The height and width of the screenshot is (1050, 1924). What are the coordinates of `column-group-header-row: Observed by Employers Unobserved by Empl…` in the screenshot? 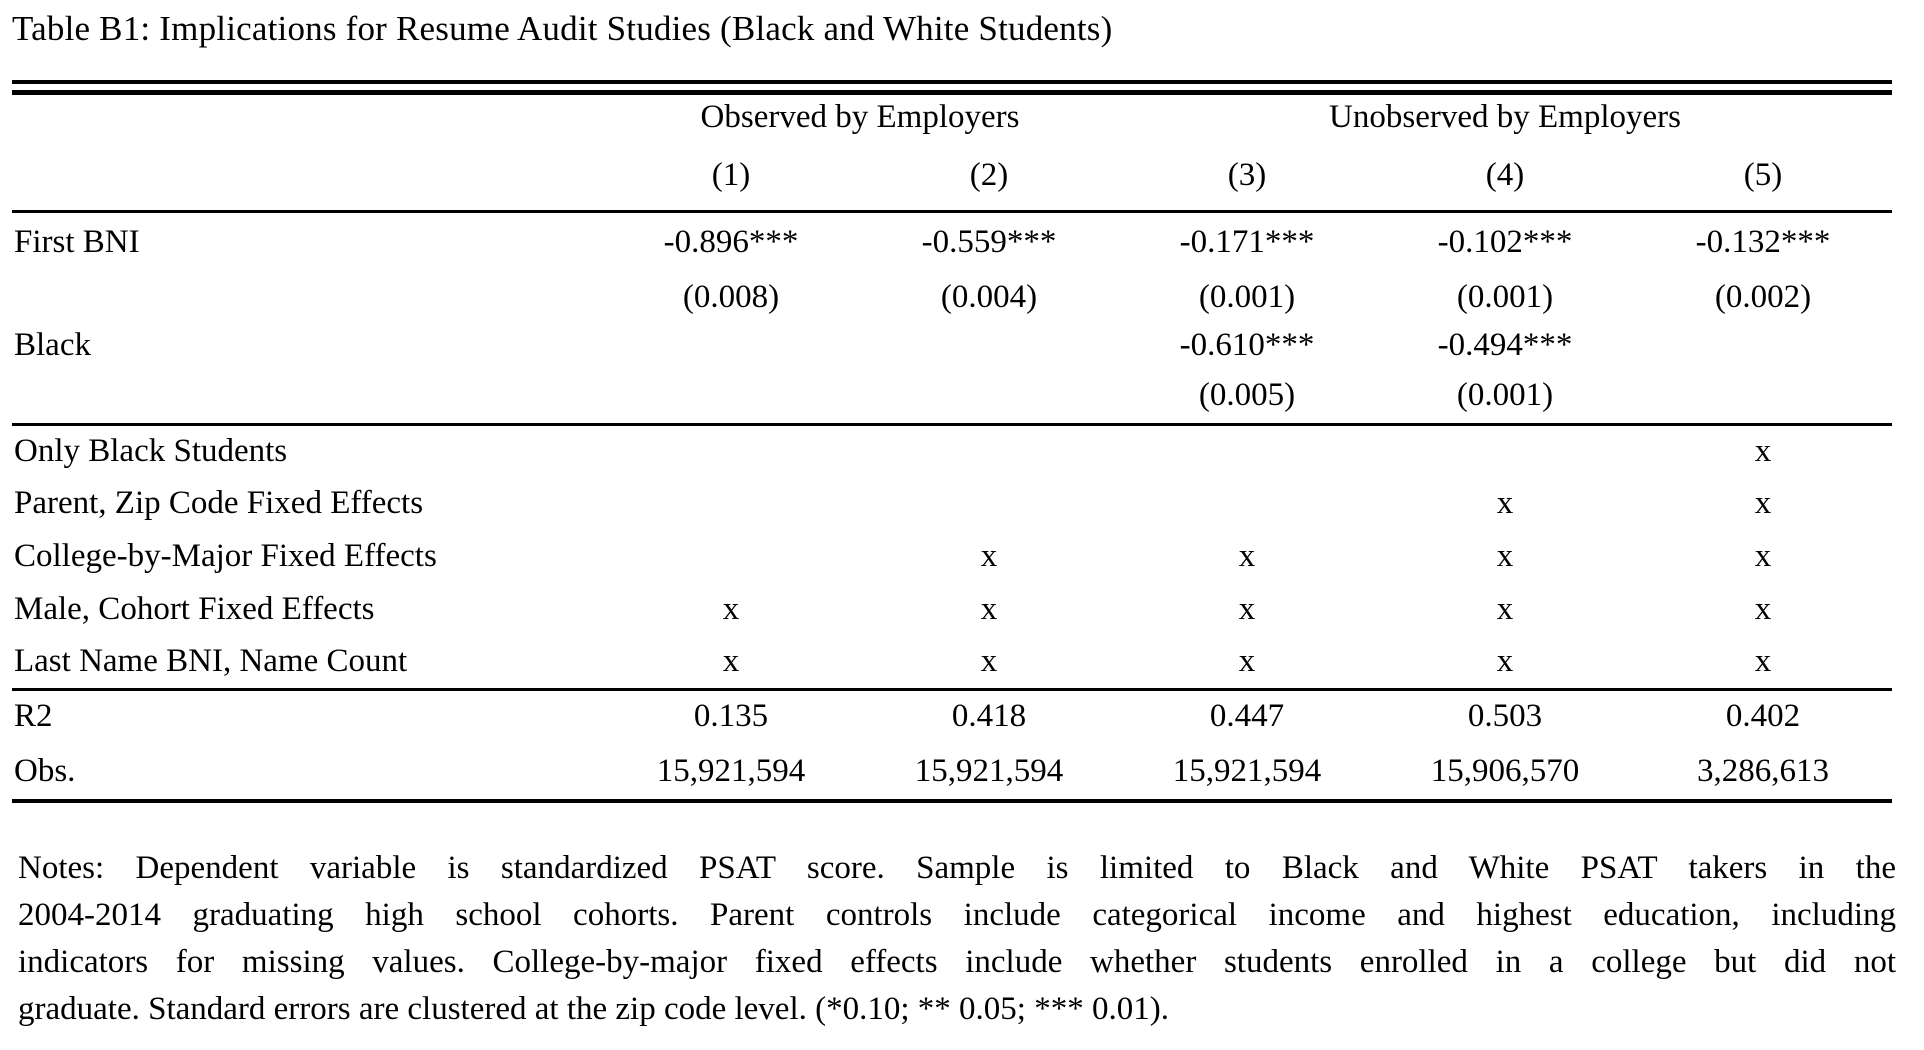 It's located at (952, 118).